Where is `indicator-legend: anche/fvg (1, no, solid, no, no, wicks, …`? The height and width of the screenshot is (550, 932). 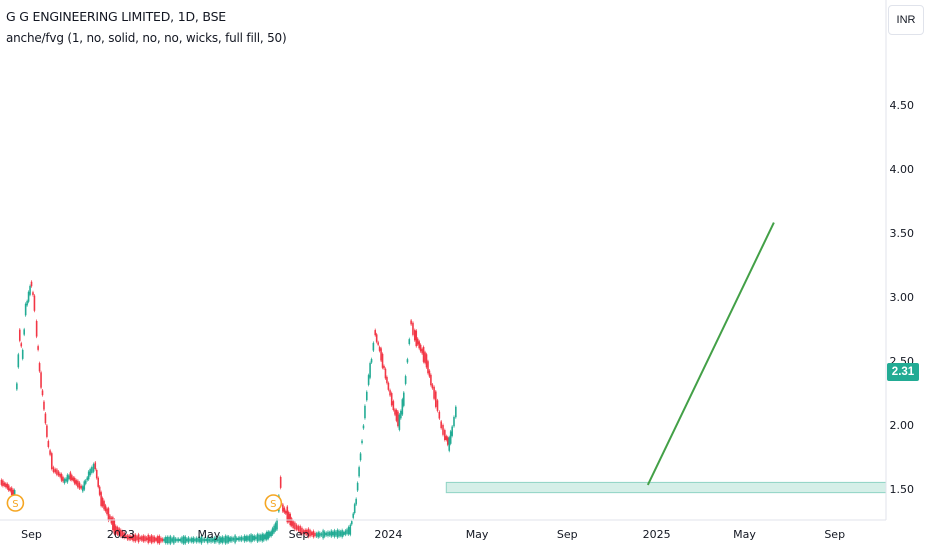 indicator-legend: anche/fvg (1, no, solid, no, no, wicks, … is located at coordinates (146, 38).